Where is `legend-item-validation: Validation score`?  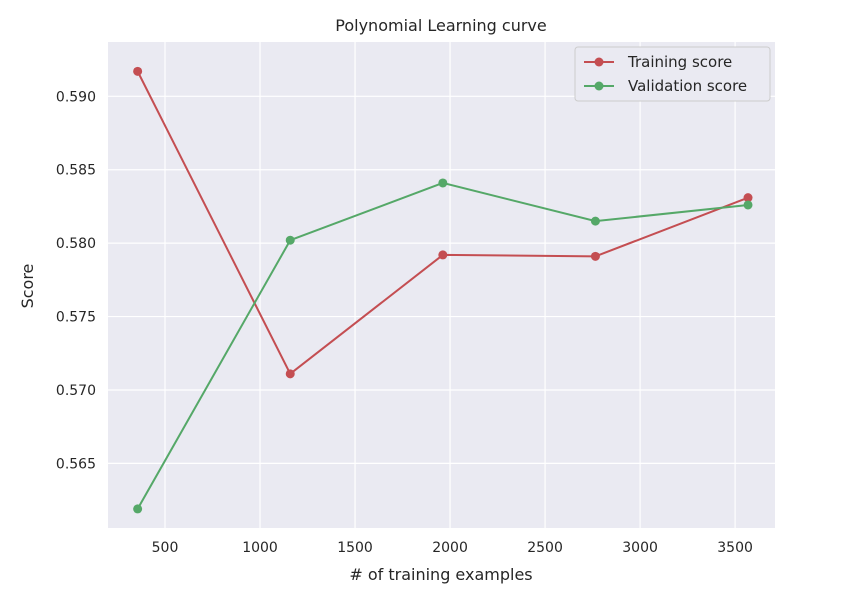
legend-item-validation: Validation score is located at coordinates (665, 86).